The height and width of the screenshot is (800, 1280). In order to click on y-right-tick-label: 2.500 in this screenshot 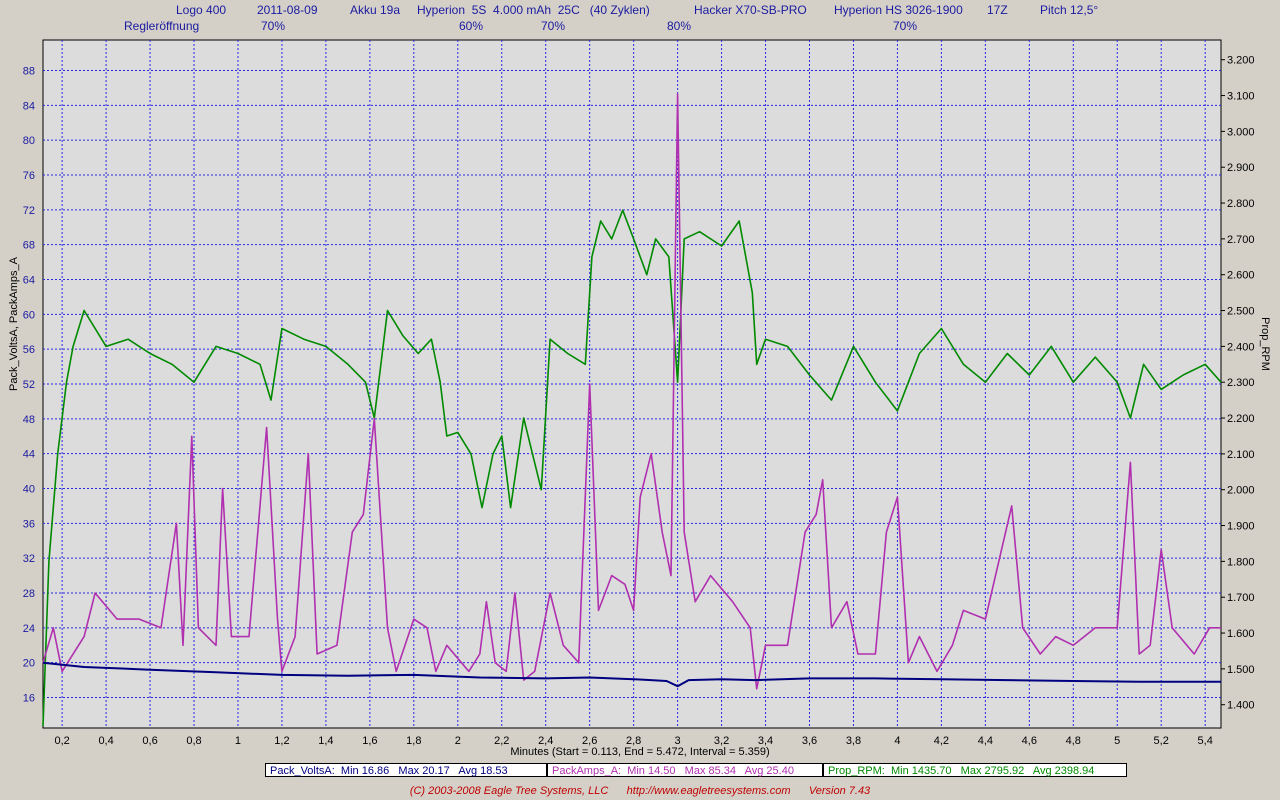, I will do `click(1241, 312)`.